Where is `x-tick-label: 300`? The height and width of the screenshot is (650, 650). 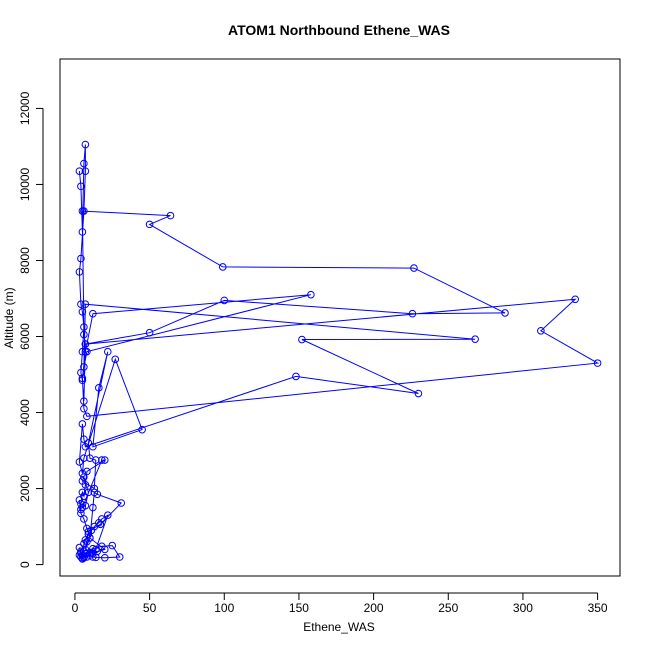
x-tick-label: 300 is located at coordinates (523, 608).